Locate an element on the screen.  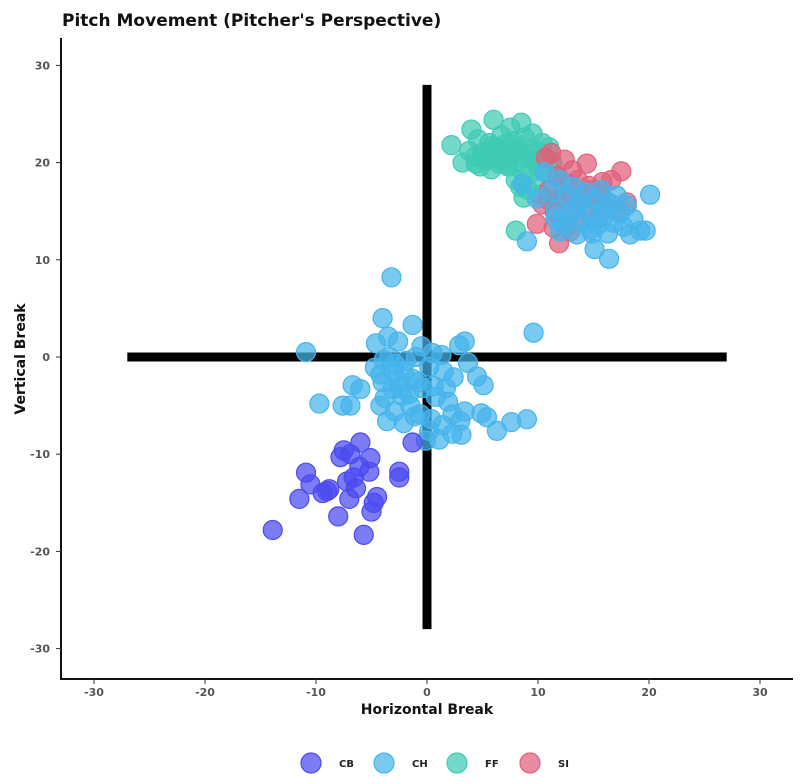
legend-swatch-si is located at coordinates (530, 763).